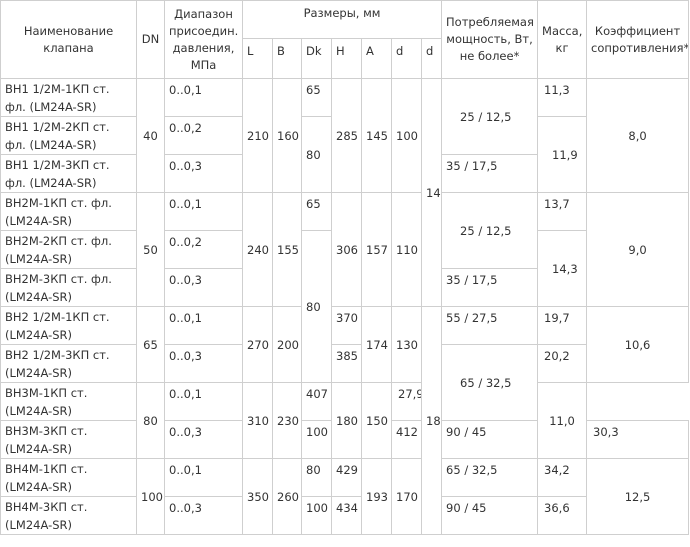 This screenshot has width=690, height=547. I want to click on mass: 11,3, so click(562, 97).